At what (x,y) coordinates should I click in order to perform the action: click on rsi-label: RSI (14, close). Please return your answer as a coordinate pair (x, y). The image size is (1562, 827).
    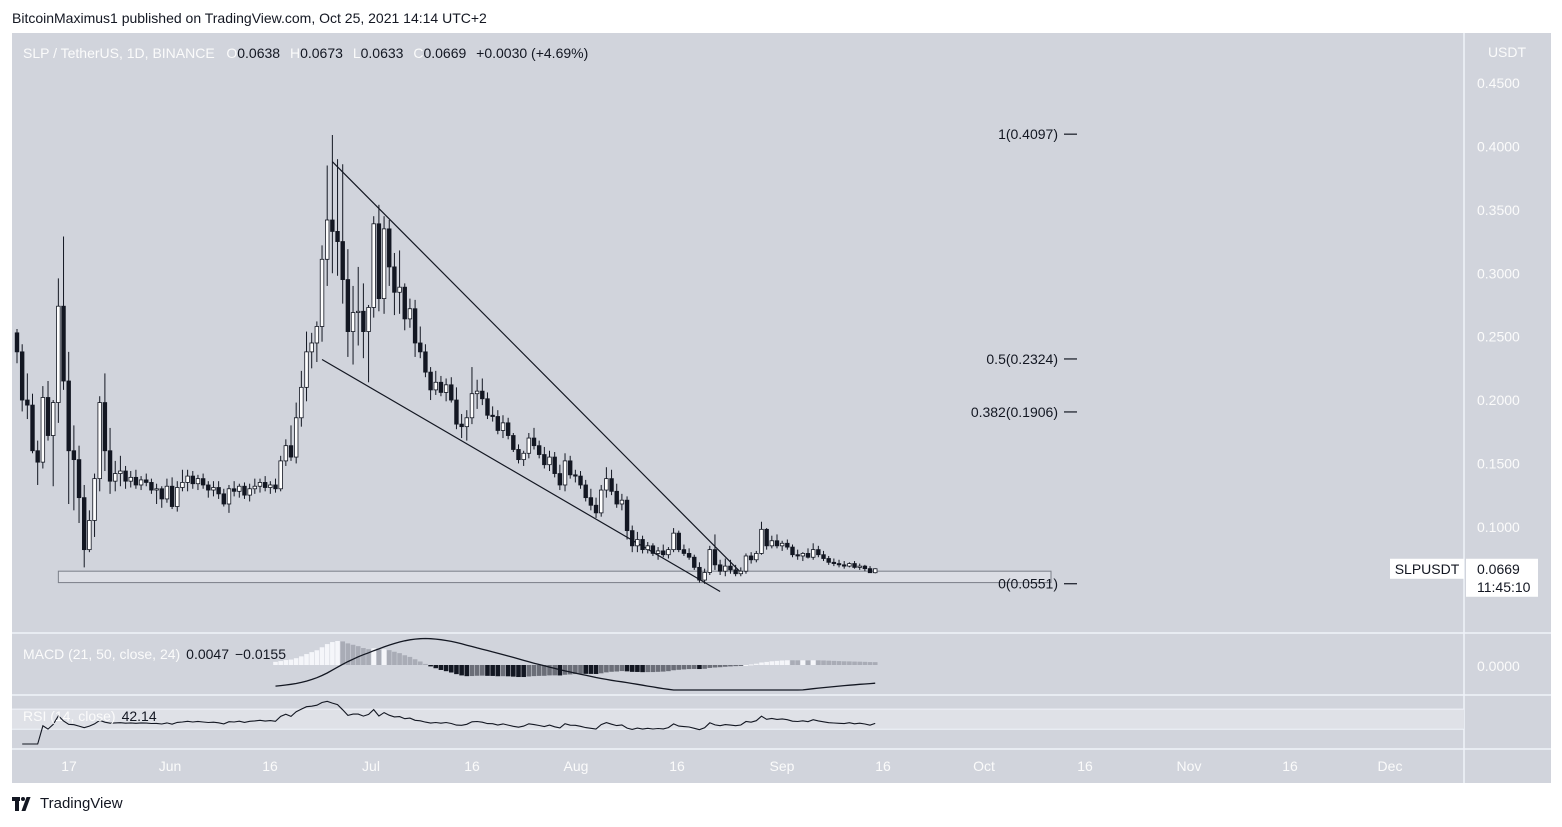
    Looking at the image, I should click on (69, 716).